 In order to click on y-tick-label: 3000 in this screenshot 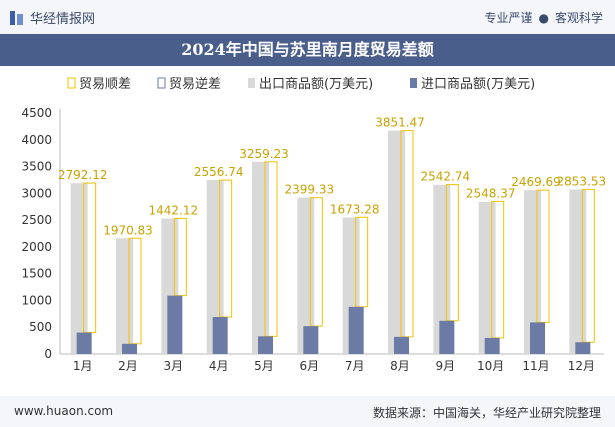, I will do `click(36, 193)`.